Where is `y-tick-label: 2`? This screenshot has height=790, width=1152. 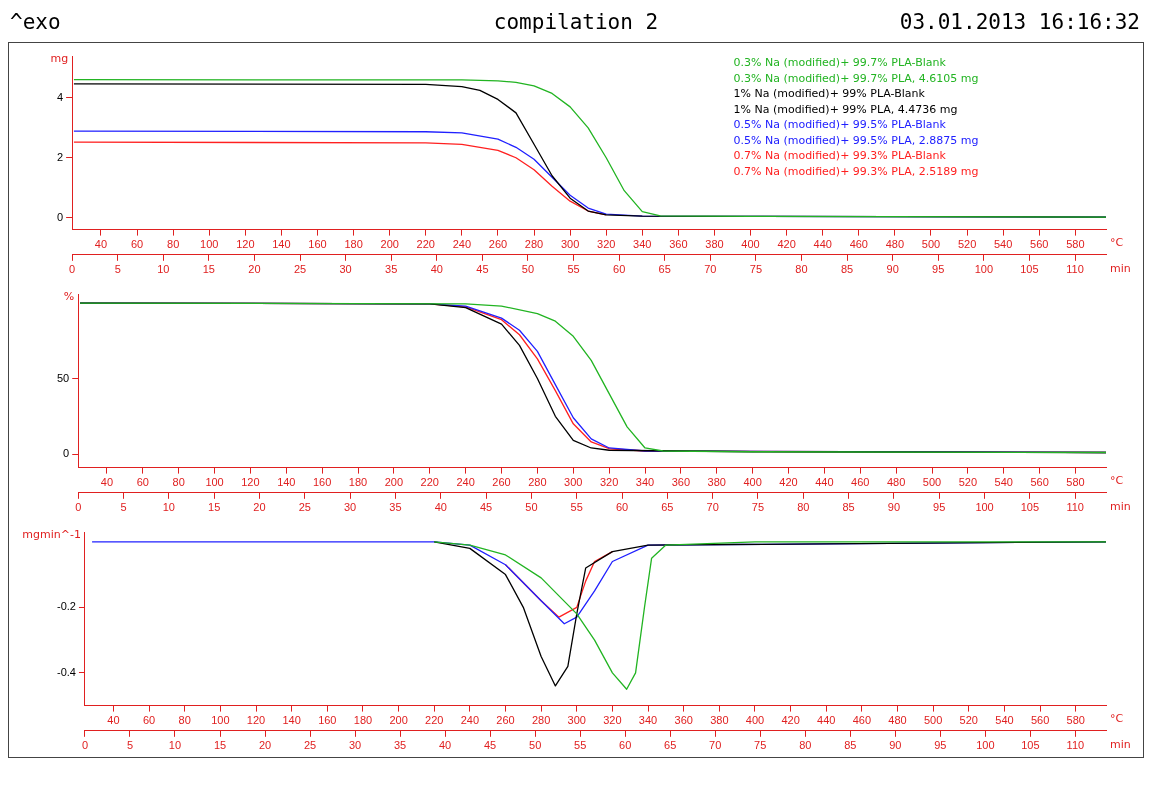 y-tick-label: 2 is located at coordinates (60, 156).